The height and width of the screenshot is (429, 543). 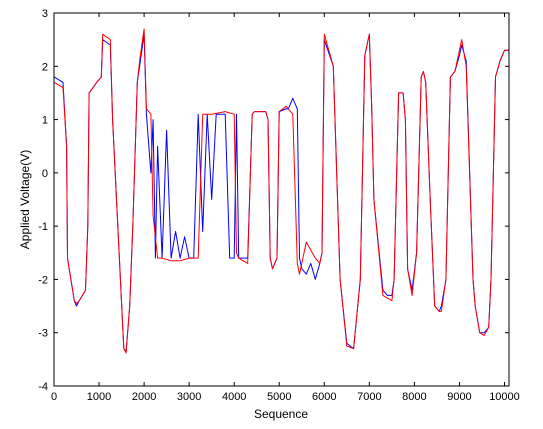 What do you see at coordinates (324, 397) in the screenshot?
I see `x-tick-label: 6000` at bounding box center [324, 397].